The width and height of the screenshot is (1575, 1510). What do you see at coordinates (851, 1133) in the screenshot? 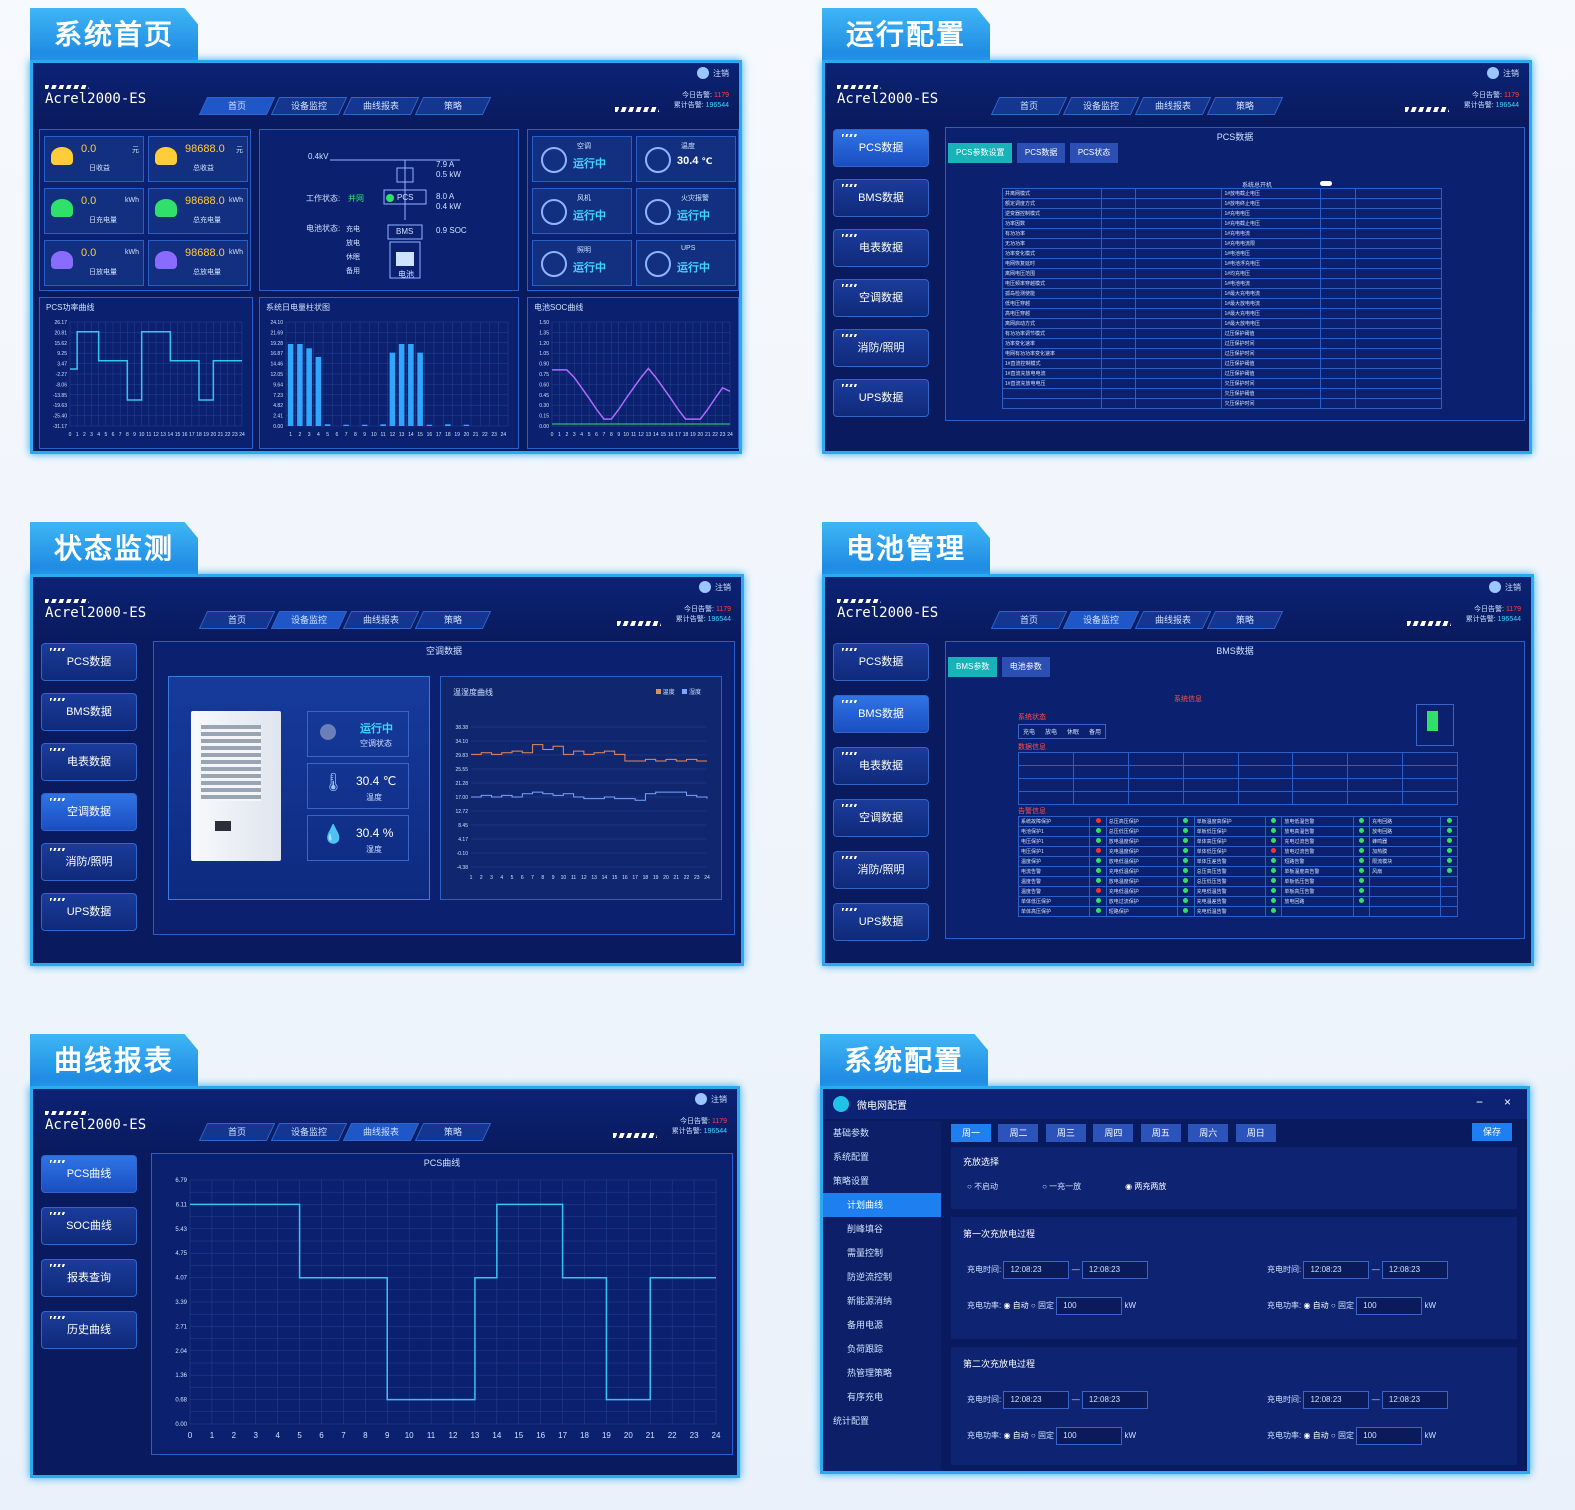
I see `menu-item: 基础参数` at bounding box center [851, 1133].